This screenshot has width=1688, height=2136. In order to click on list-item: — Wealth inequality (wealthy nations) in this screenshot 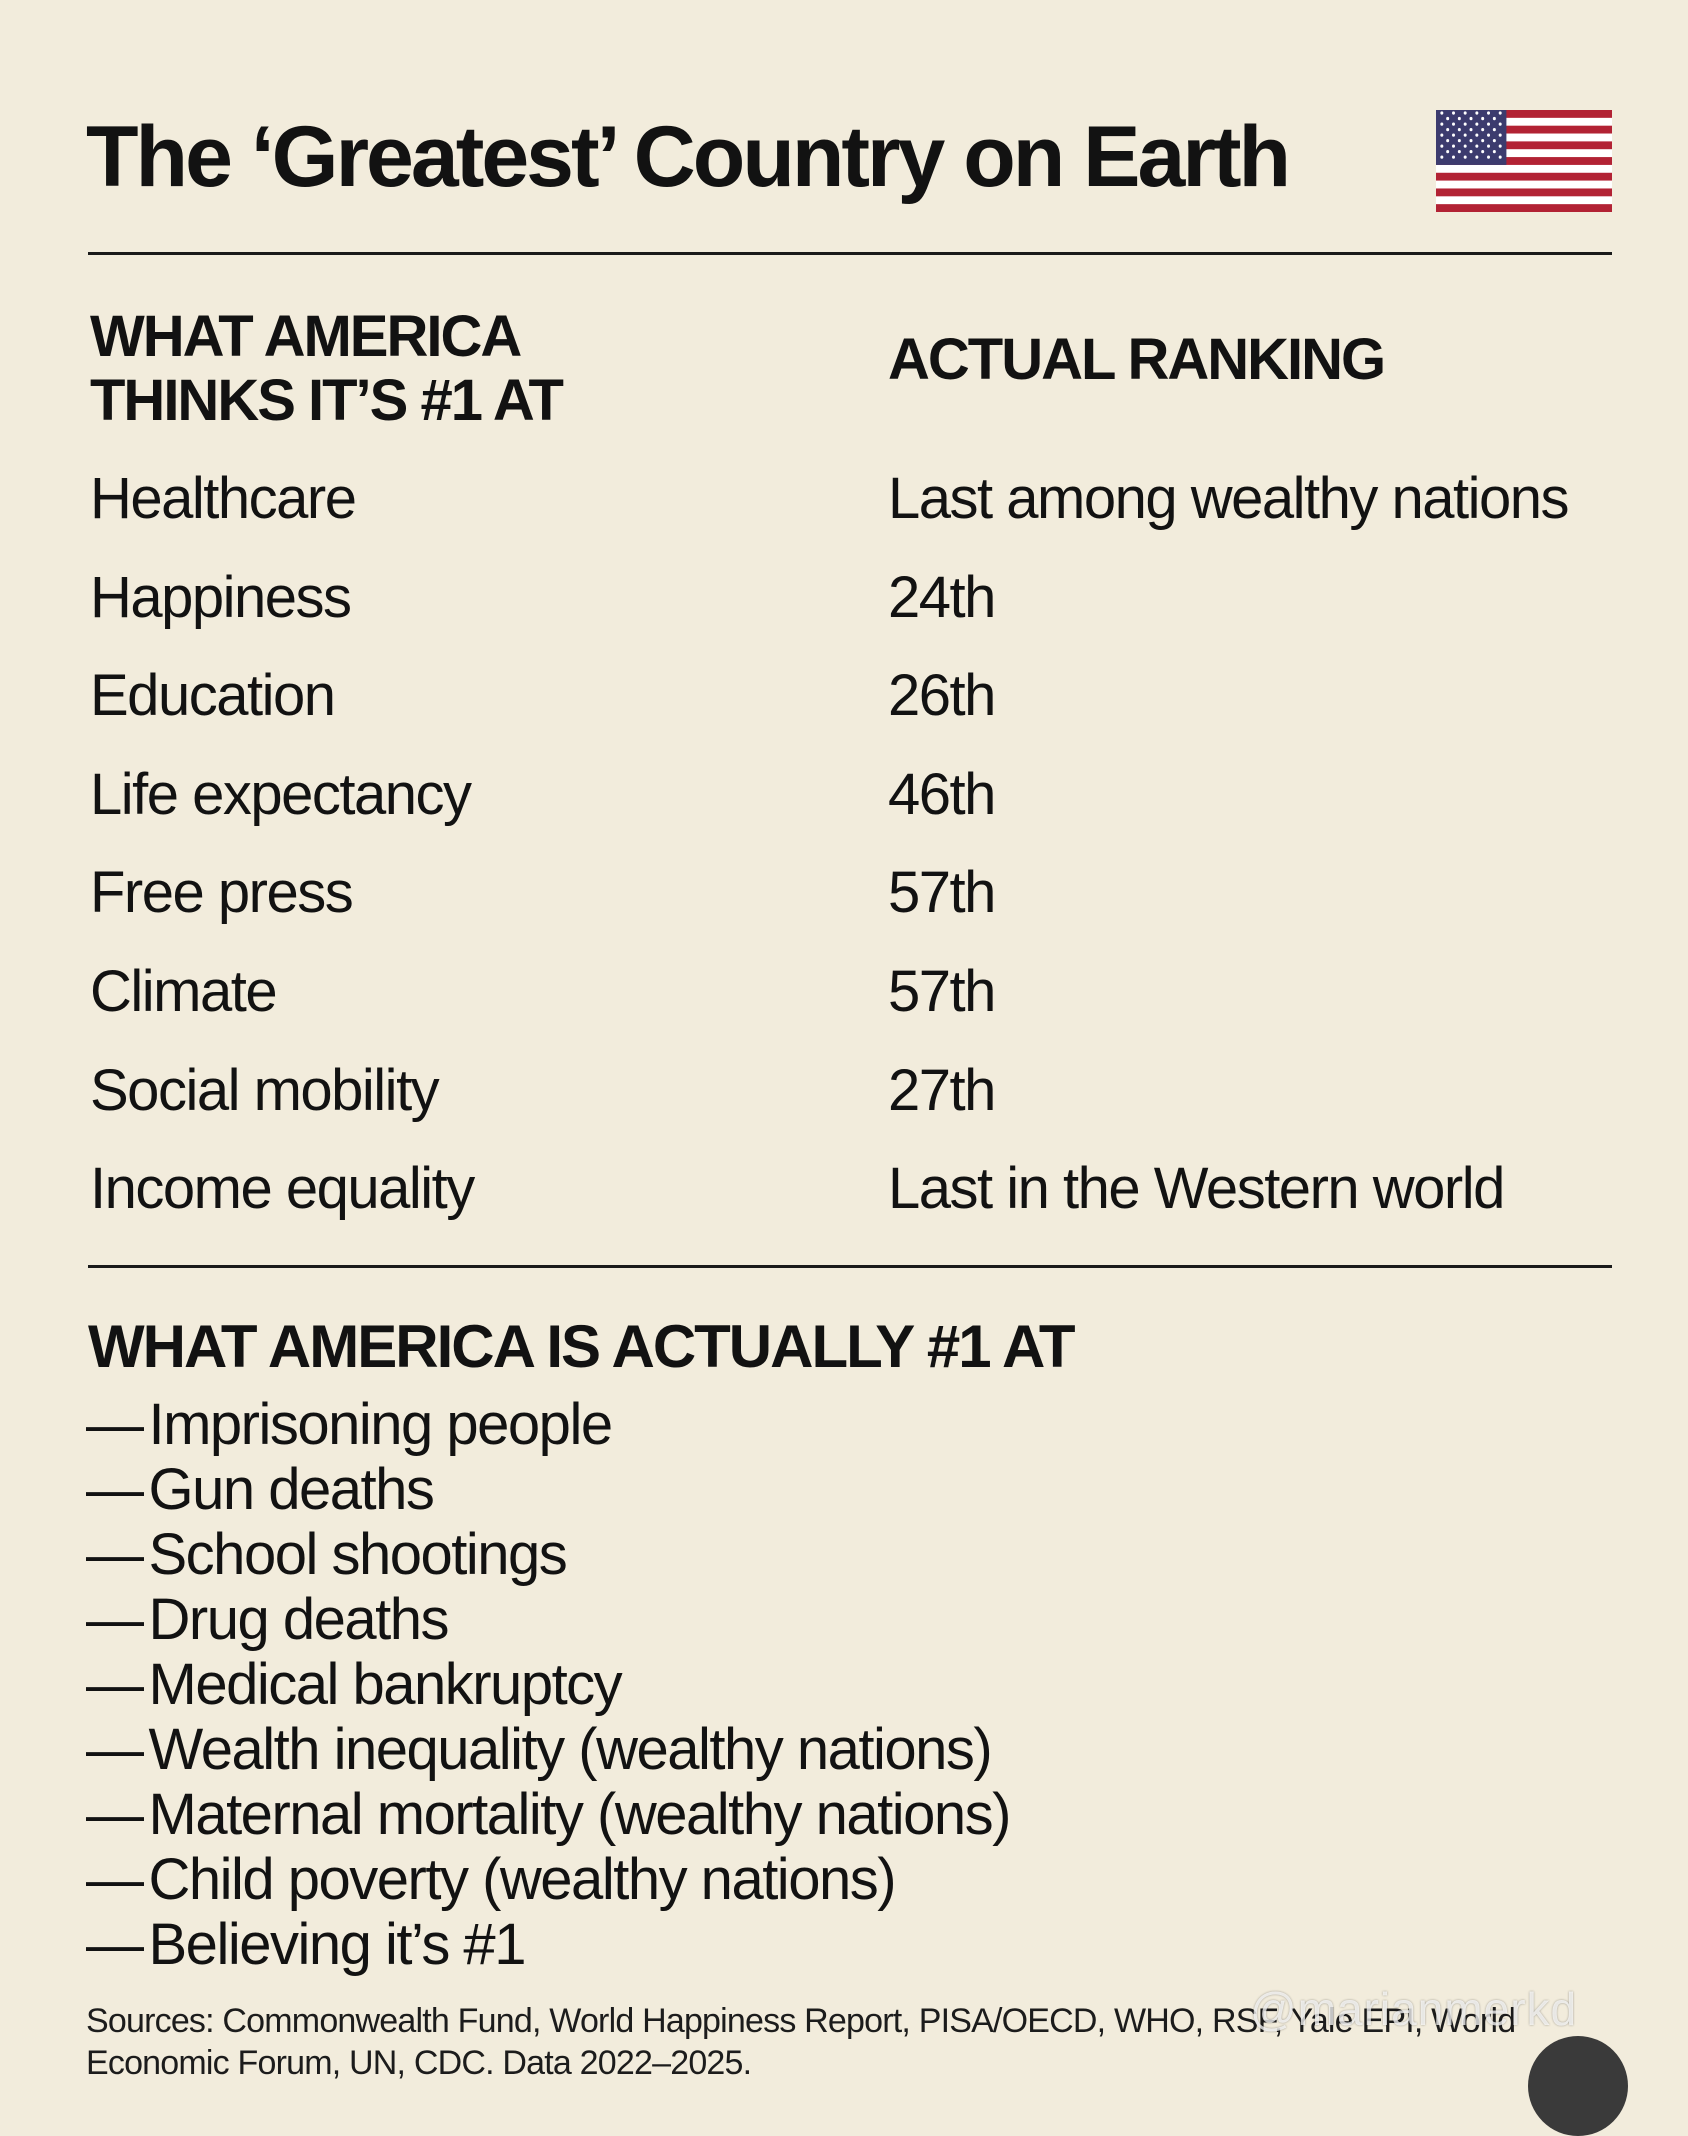, I will do `click(548, 1749)`.